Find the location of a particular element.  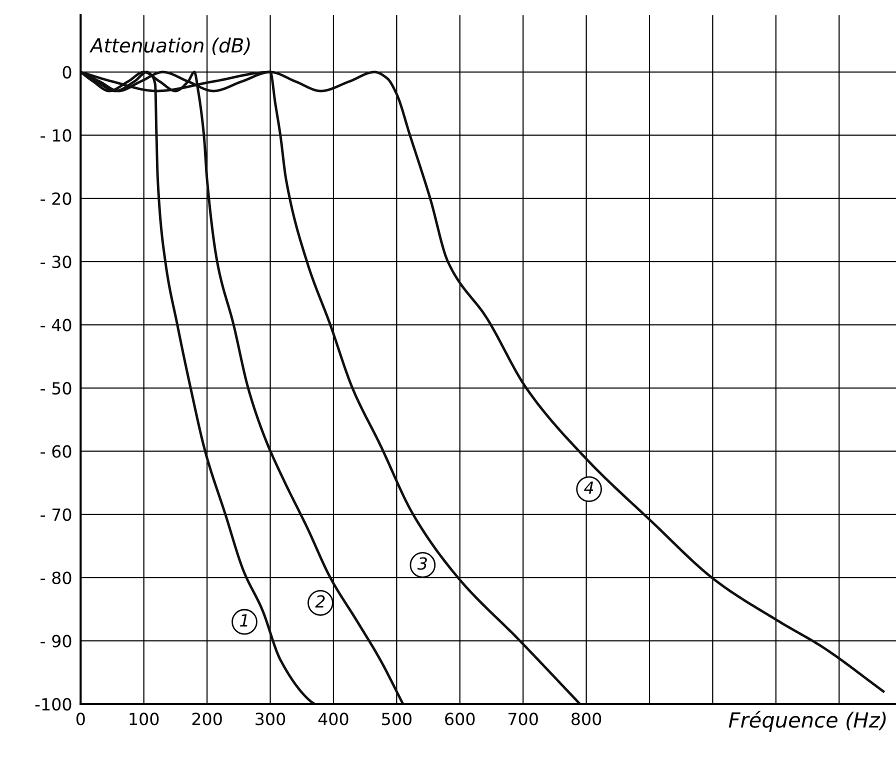

y-tick-label: - 90 is located at coordinates (56, 641).